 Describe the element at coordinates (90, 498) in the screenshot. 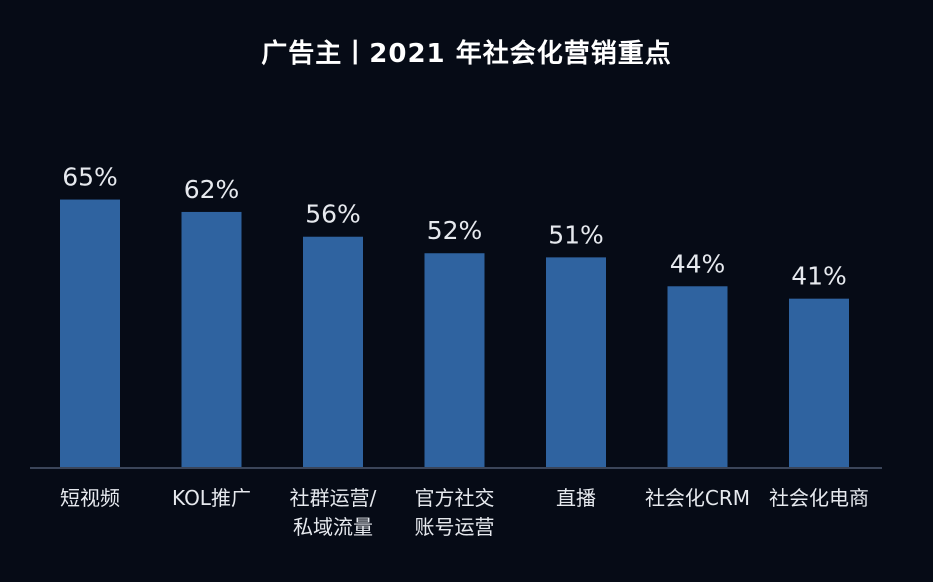

I see `category-label-0: 短视频` at that location.